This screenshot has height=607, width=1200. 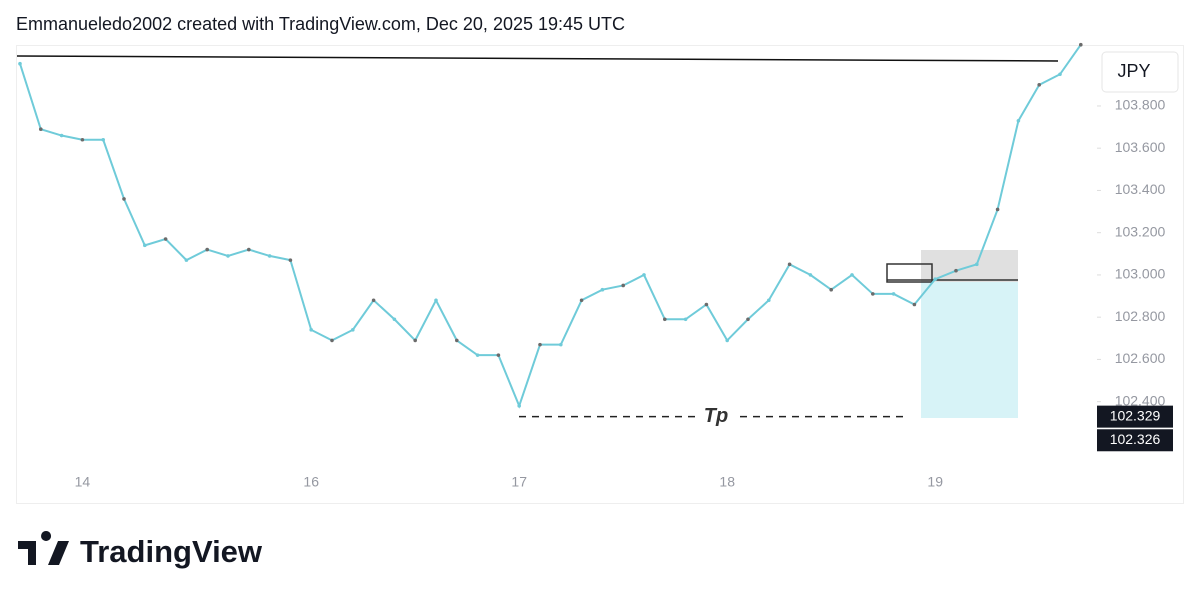 What do you see at coordinates (1140, 358) in the screenshot?
I see `y-tick-label: 102.600` at bounding box center [1140, 358].